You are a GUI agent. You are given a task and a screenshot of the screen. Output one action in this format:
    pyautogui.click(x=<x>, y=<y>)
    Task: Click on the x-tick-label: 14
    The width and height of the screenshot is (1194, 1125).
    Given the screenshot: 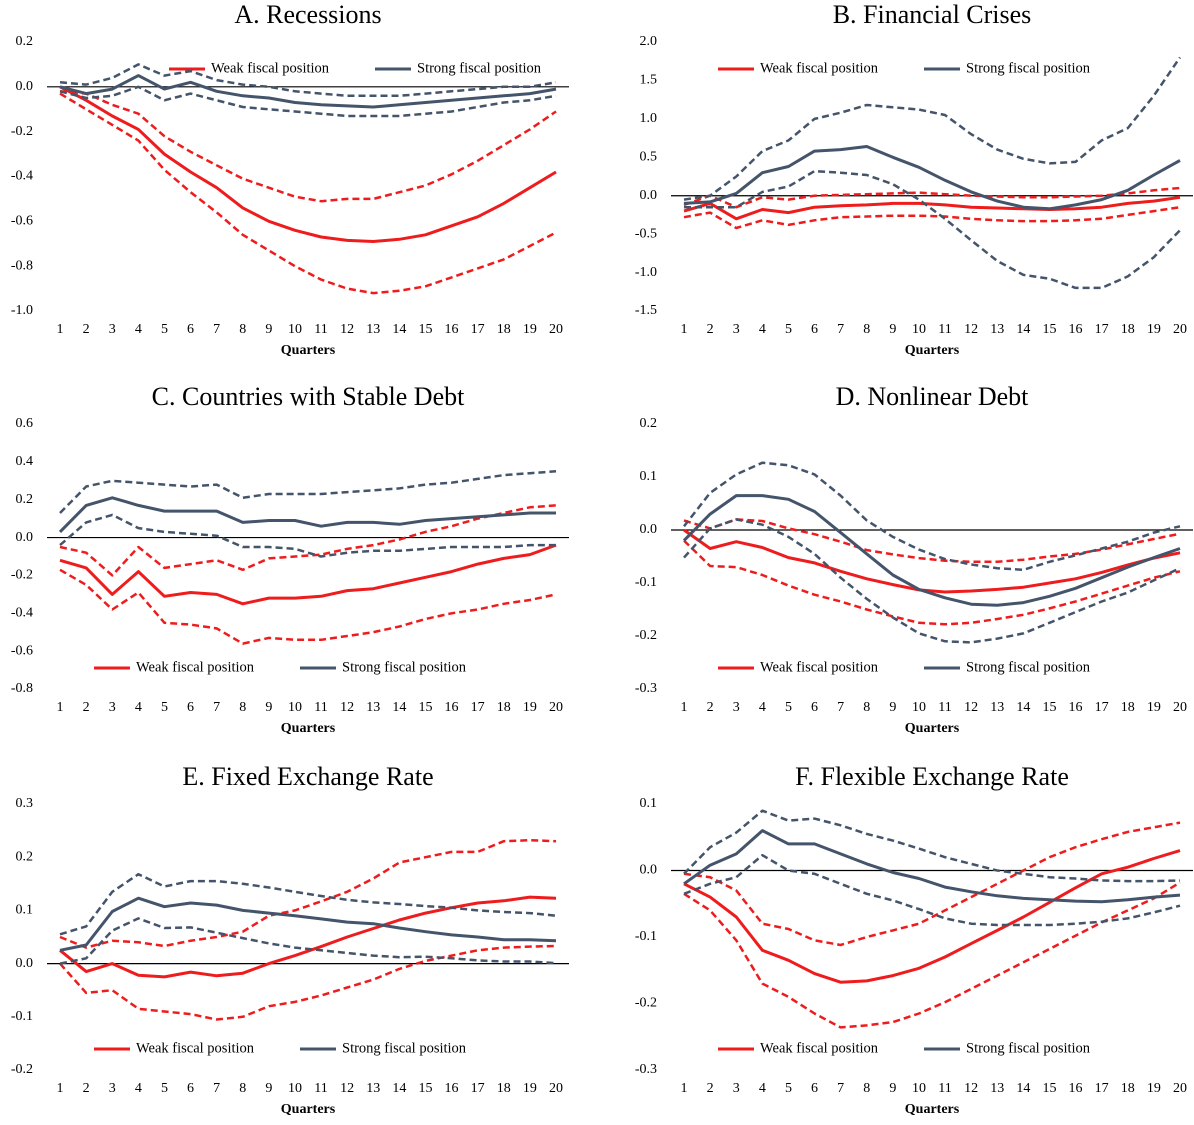 What is the action you would take?
    pyautogui.click(x=1023, y=707)
    